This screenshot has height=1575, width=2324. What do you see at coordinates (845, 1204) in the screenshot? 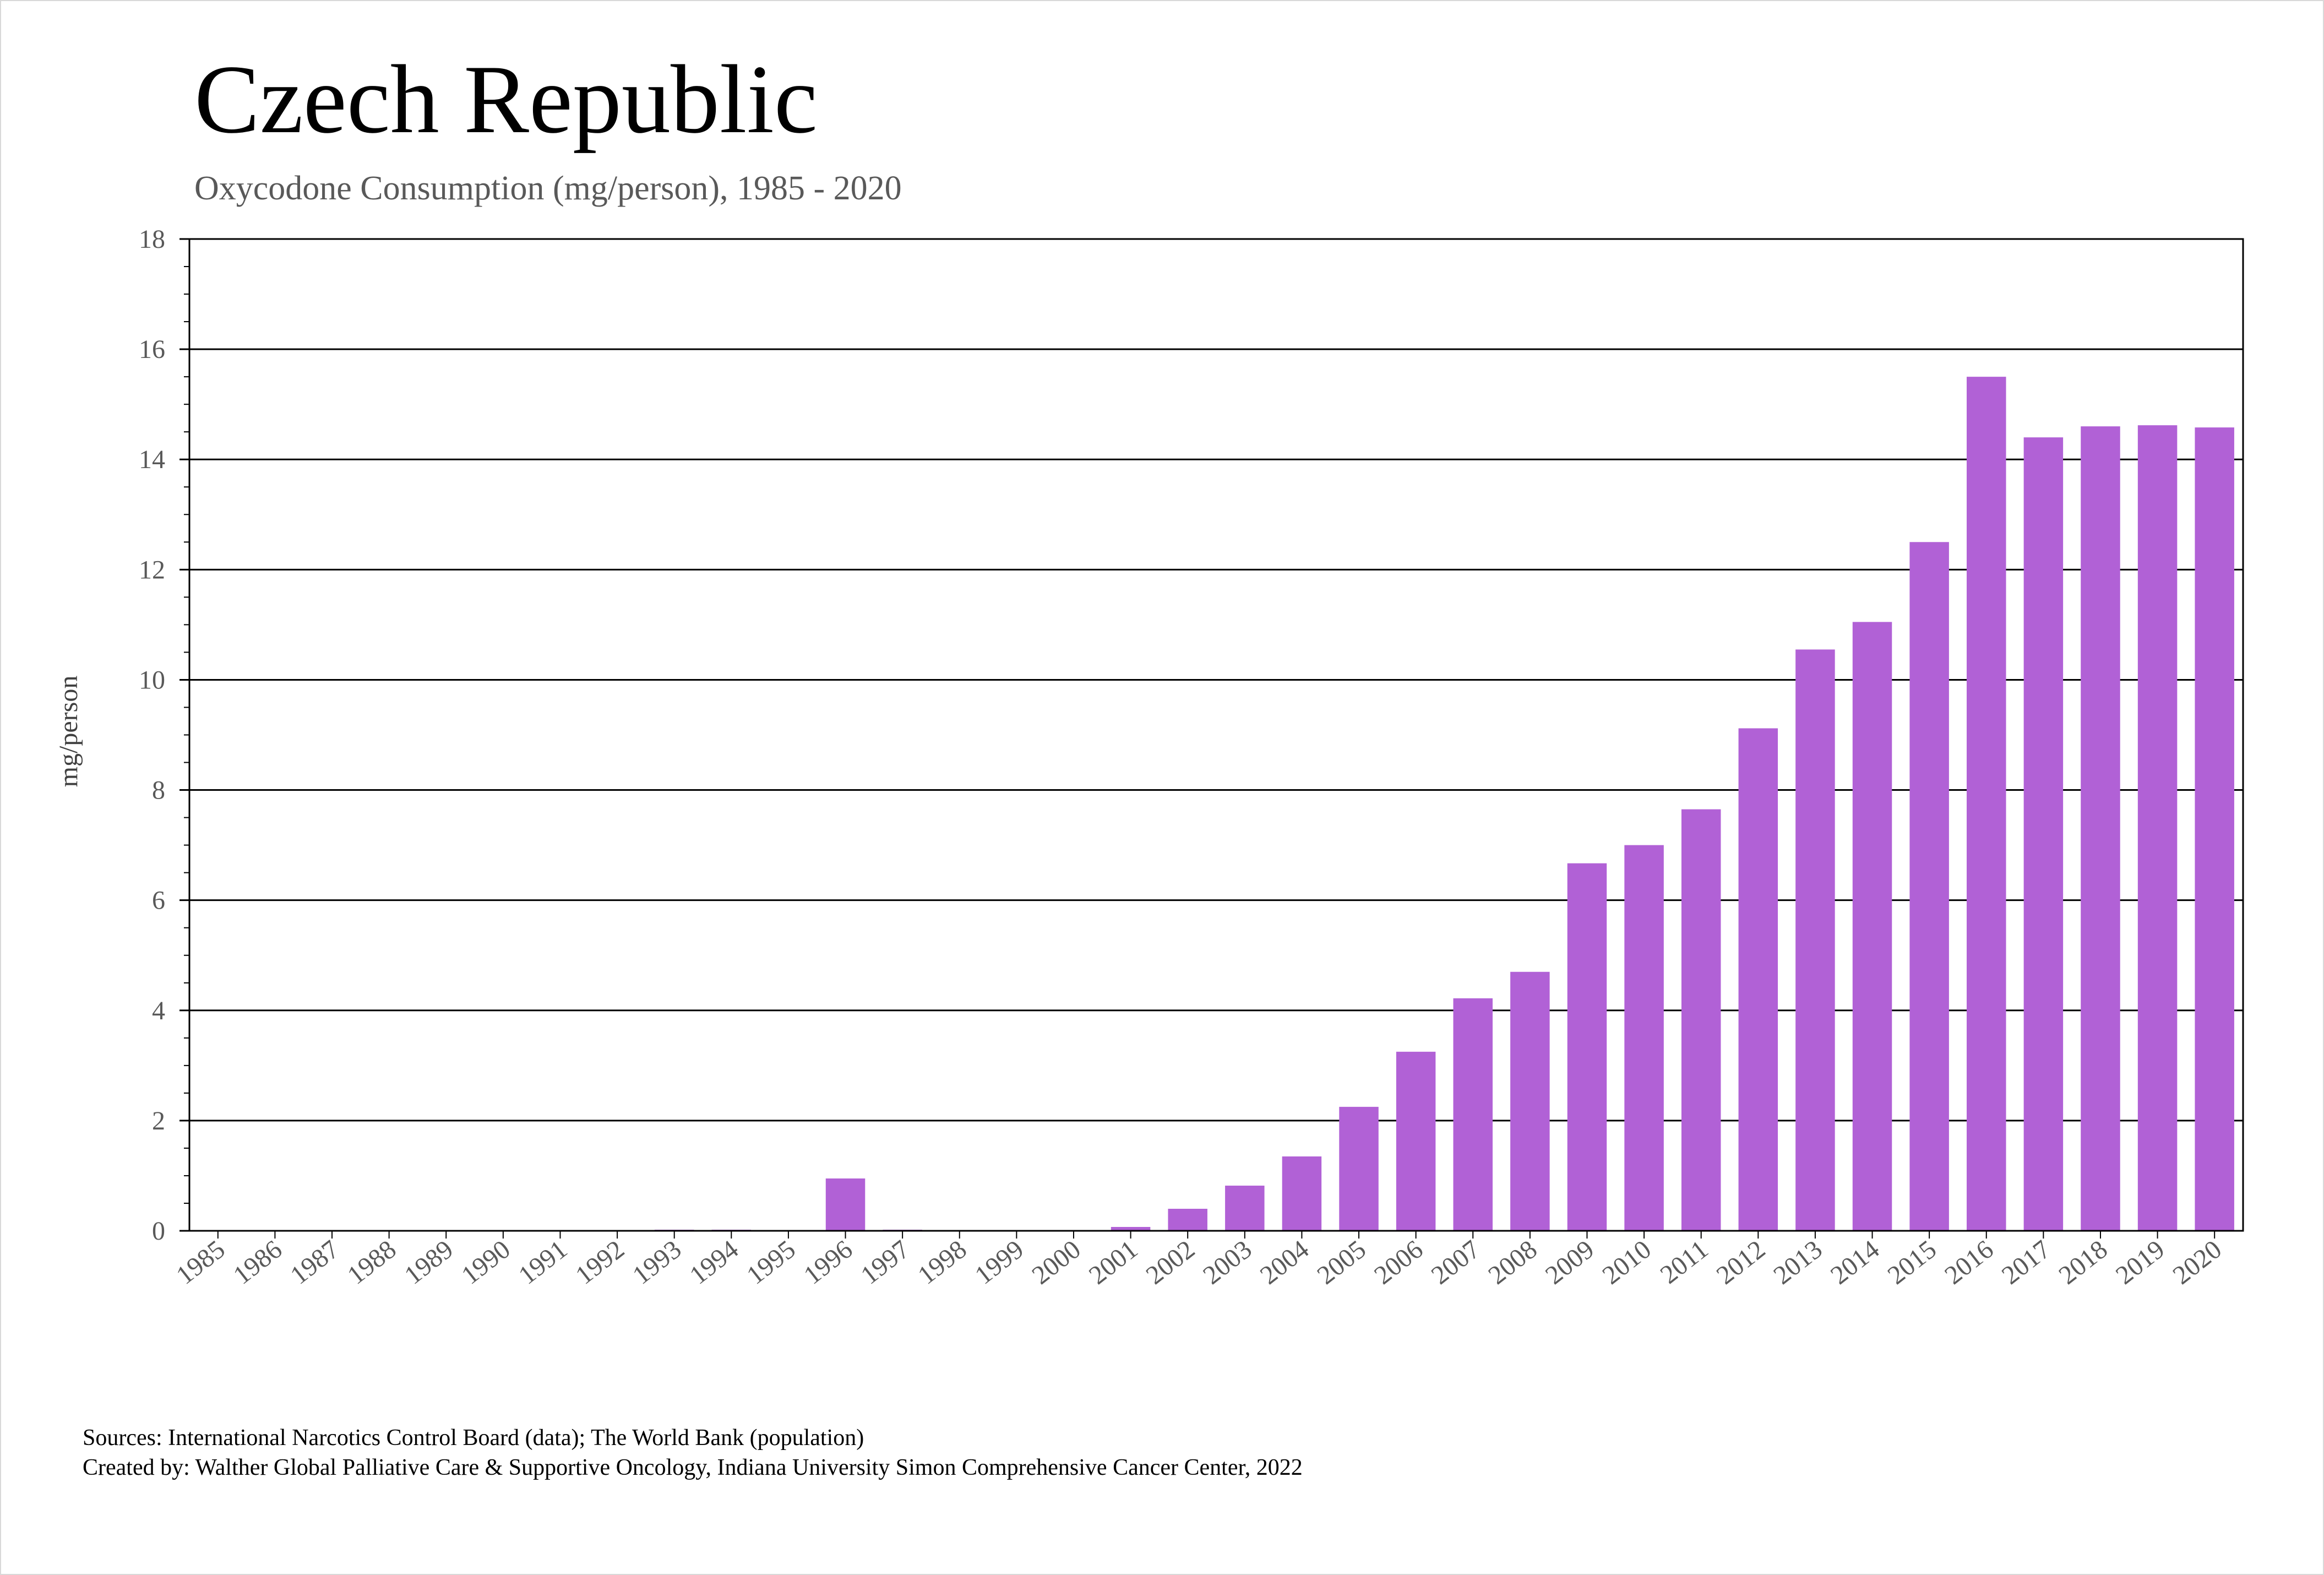
I see `bar-1996` at bounding box center [845, 1204].